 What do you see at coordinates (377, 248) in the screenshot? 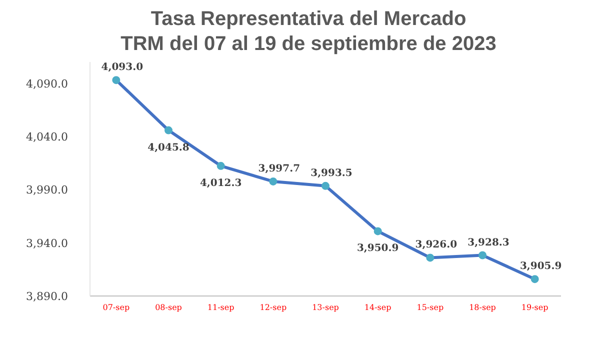
I see `data-label: 3,950.9` at bounding box center [377, 248].